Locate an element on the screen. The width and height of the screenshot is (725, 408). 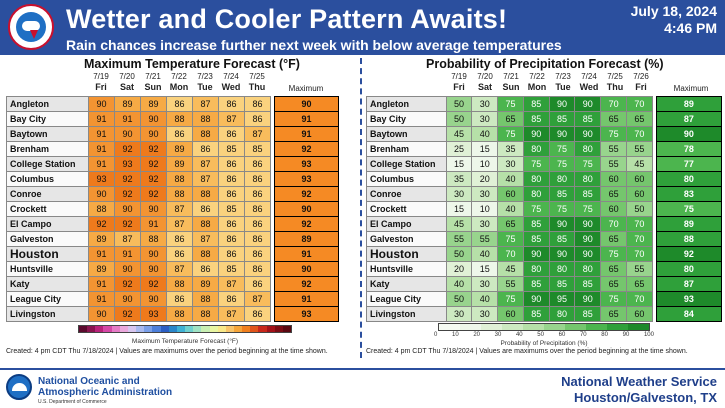
colorbar-tick-label: 90 is located at coordinates (626, 335).